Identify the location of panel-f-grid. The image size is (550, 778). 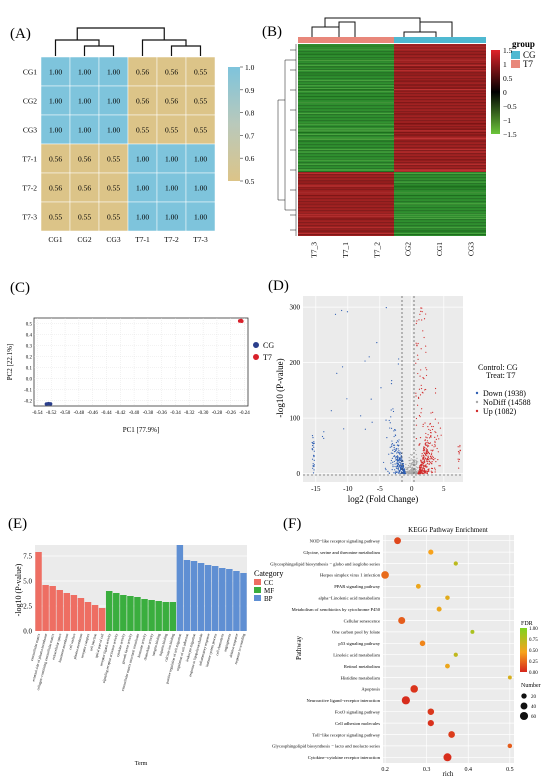
(448, 649).